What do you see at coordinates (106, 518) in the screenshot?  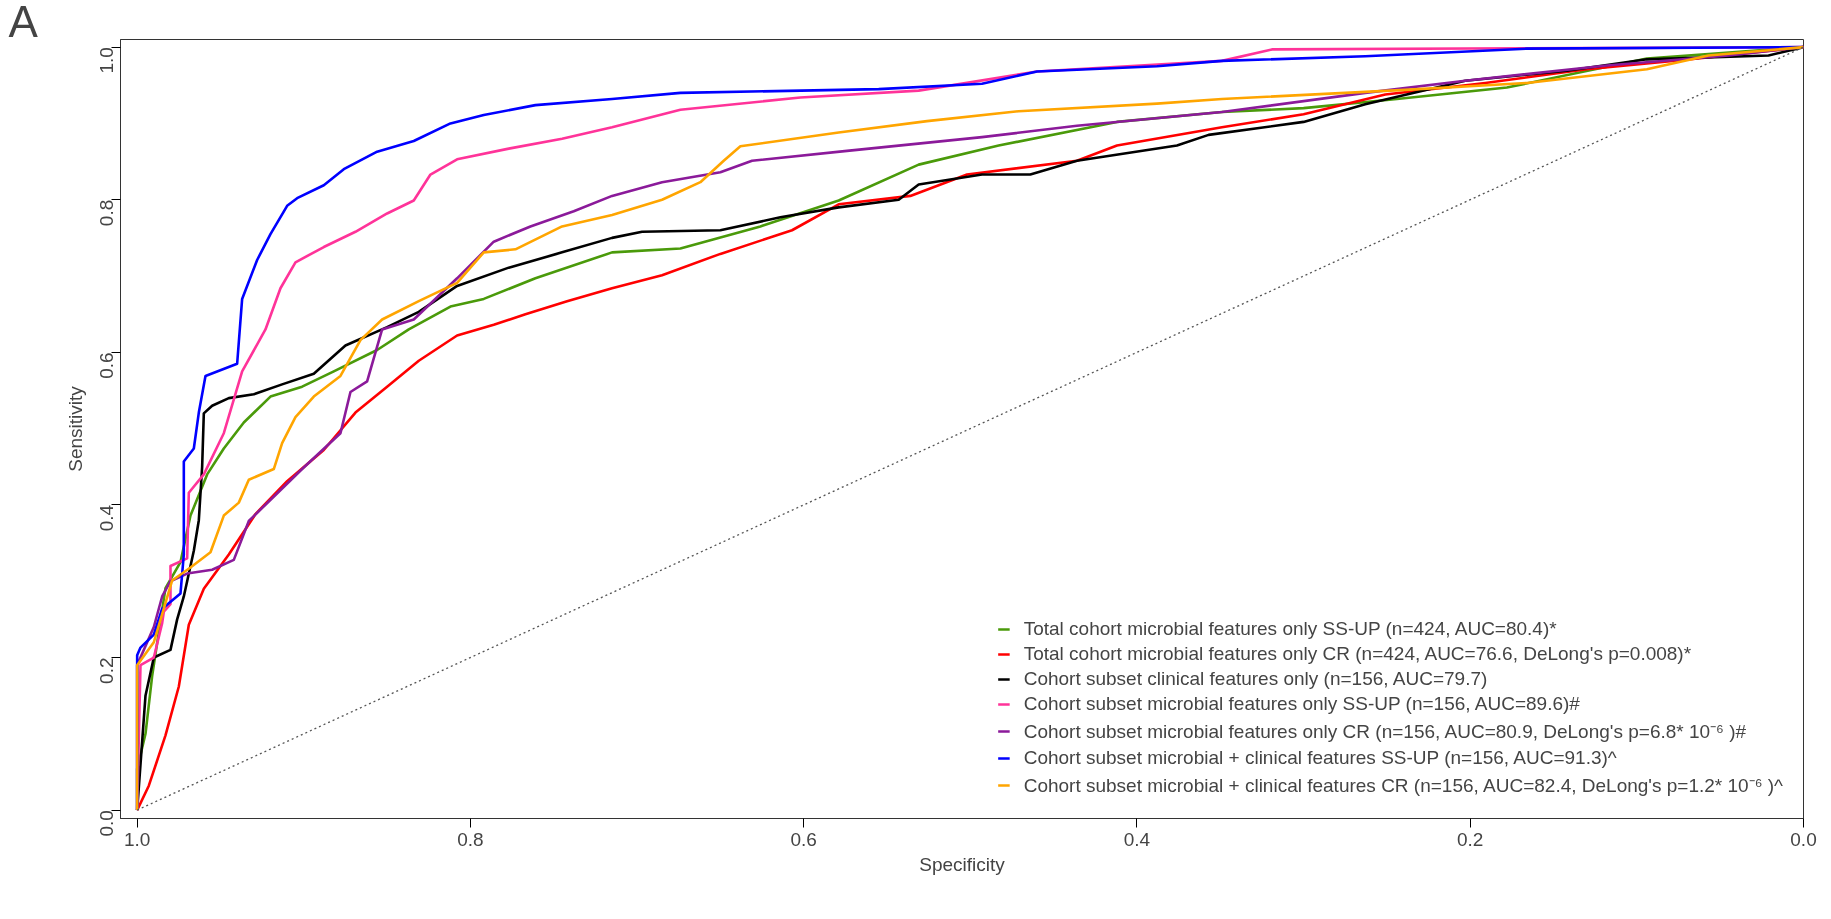 I see `y-tick-label: 0.4` at bounding box center [106, 518].